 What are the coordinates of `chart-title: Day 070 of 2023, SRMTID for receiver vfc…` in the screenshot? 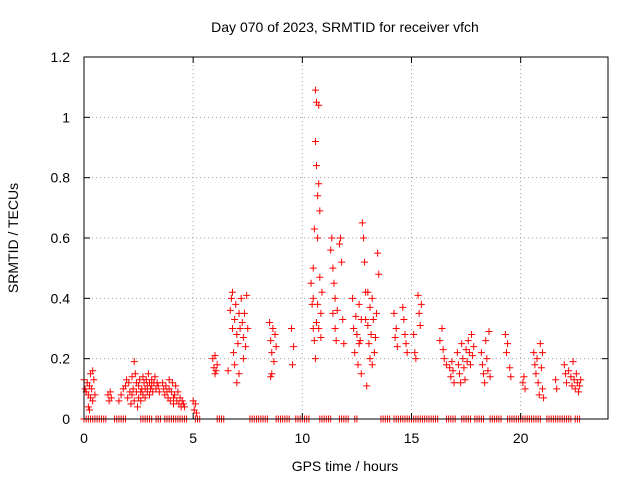 It's located at (345, 27).